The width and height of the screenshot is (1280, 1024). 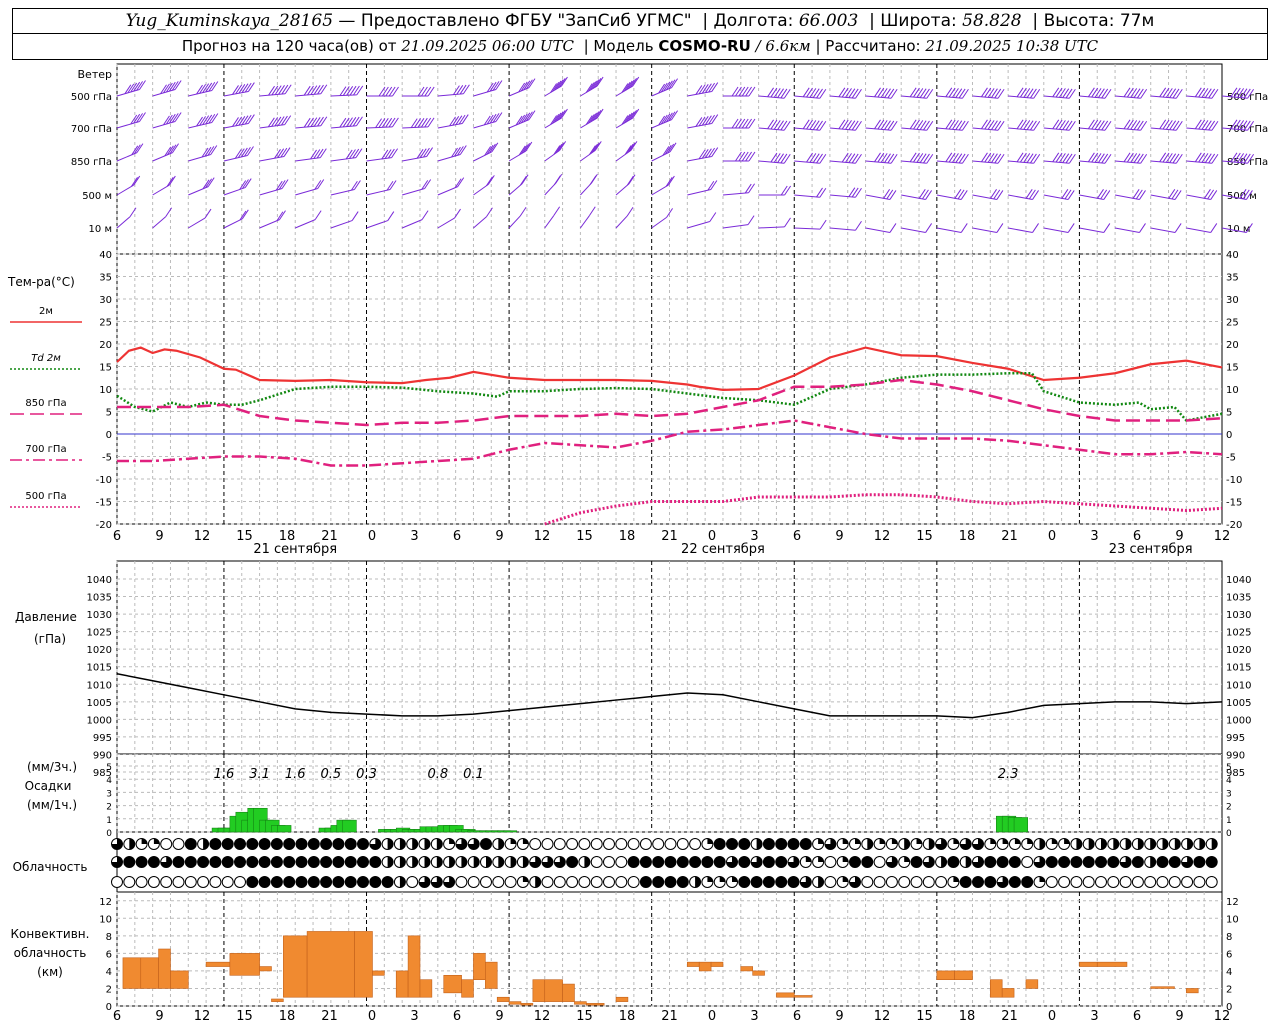 I want to click on pres-y-tick: 1015, so click(x=99, y=668).